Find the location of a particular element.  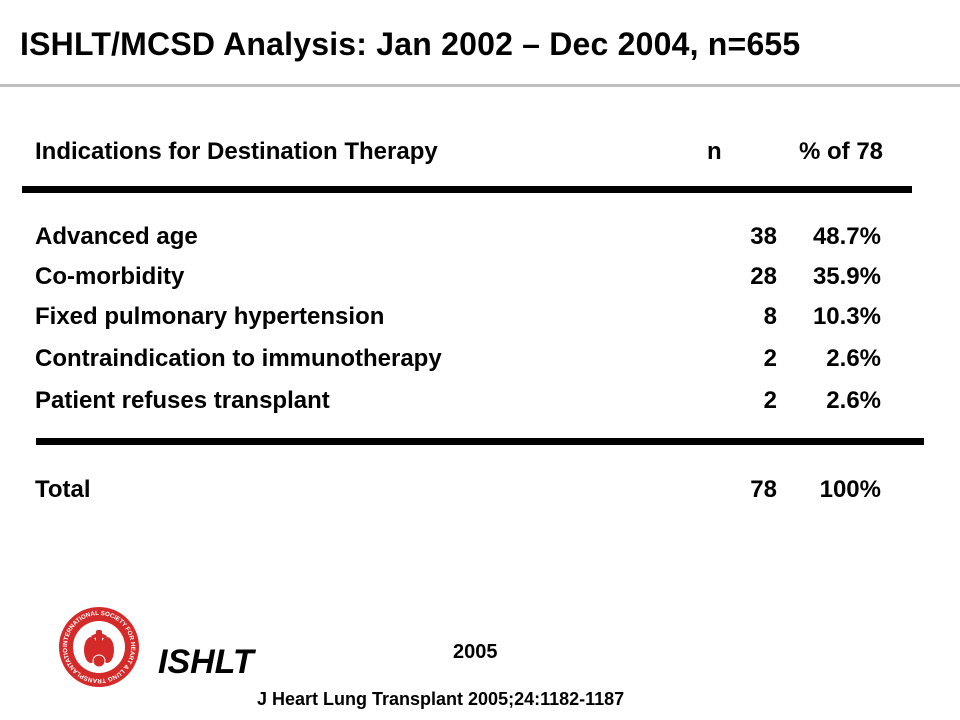

row-pct: 10.3% is located at coordinates (846, 316).